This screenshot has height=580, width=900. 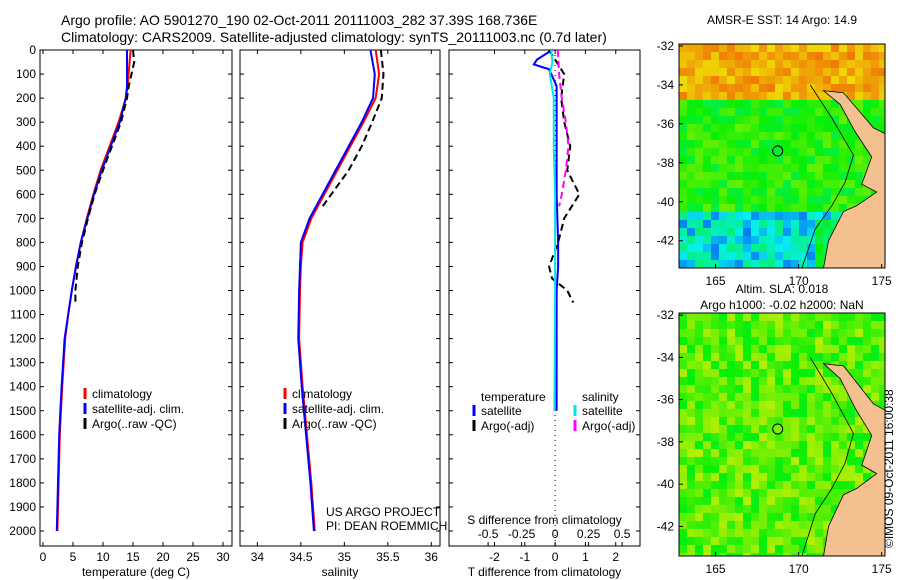 I want to click on x-tick-label: 36, so click(x=432, y=557).